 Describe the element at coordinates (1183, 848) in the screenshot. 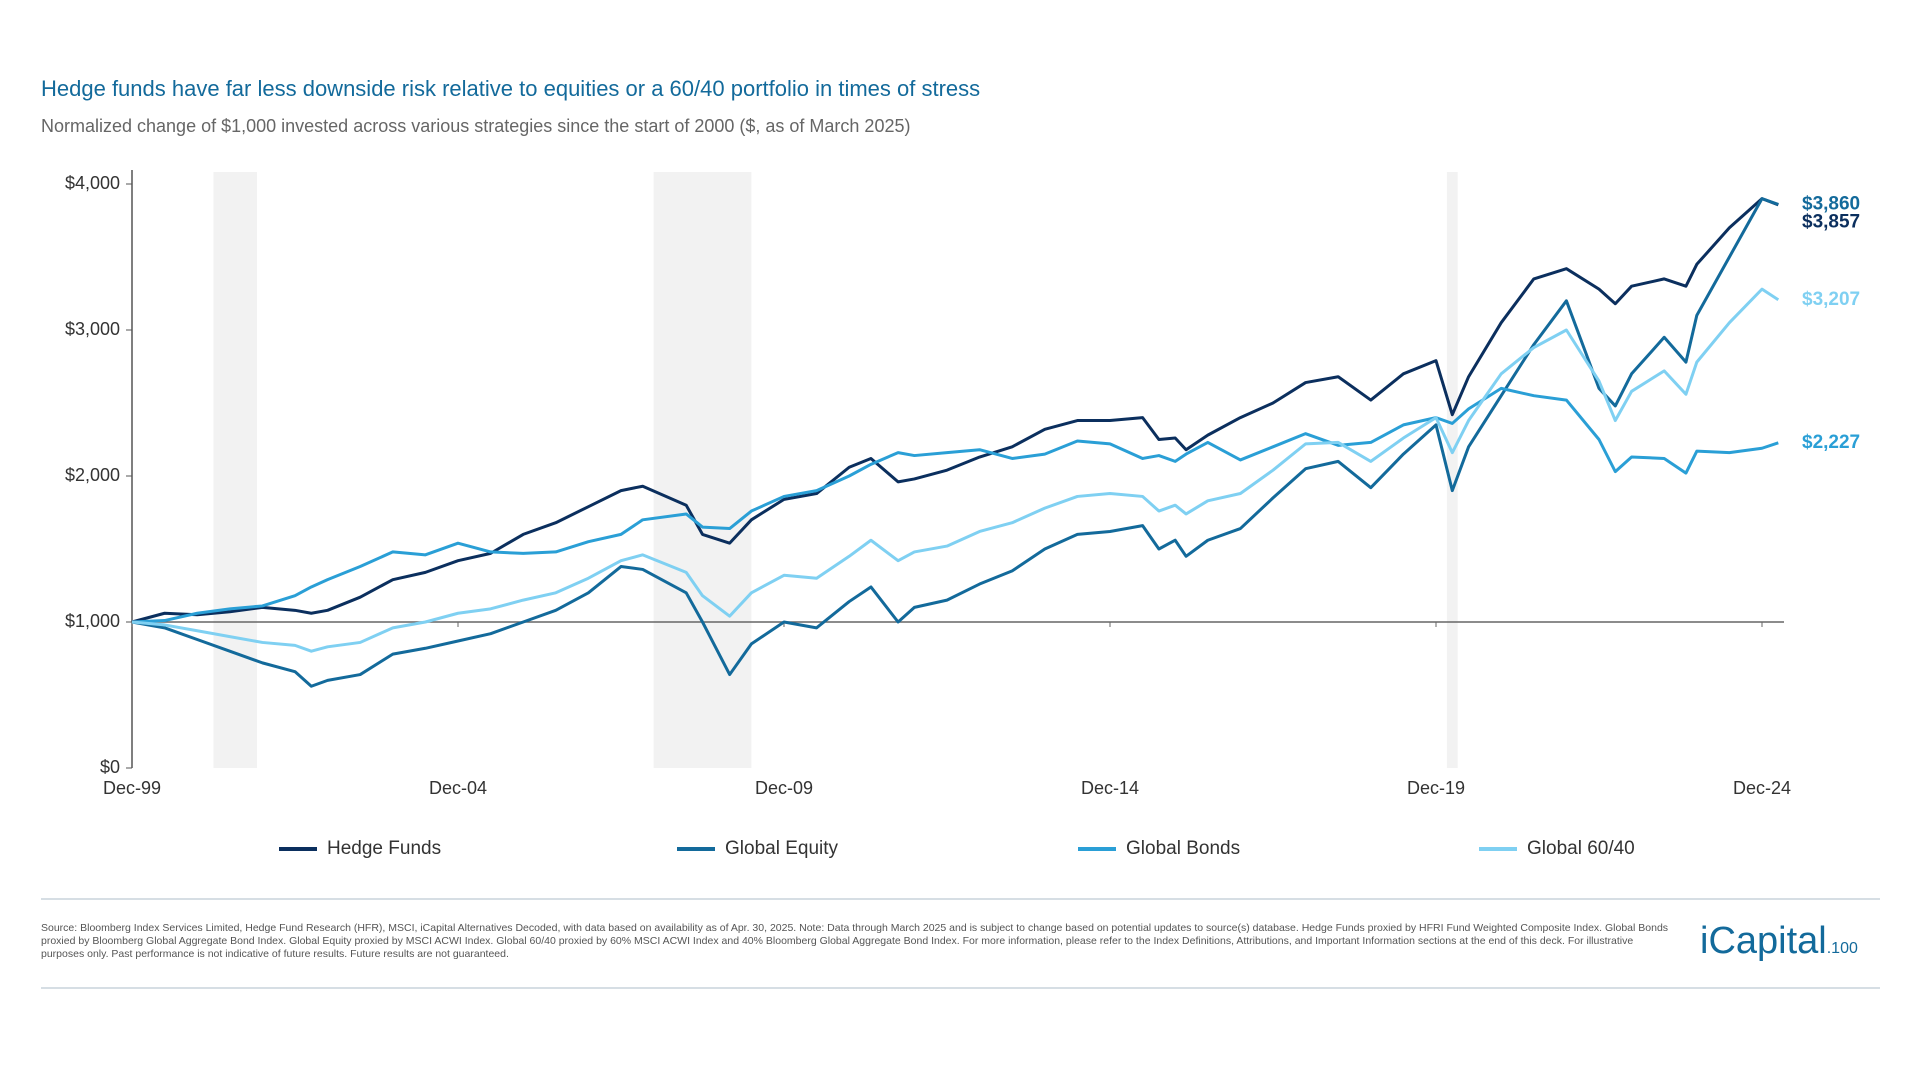

I see `legend-label: Global Bonds` at that location.